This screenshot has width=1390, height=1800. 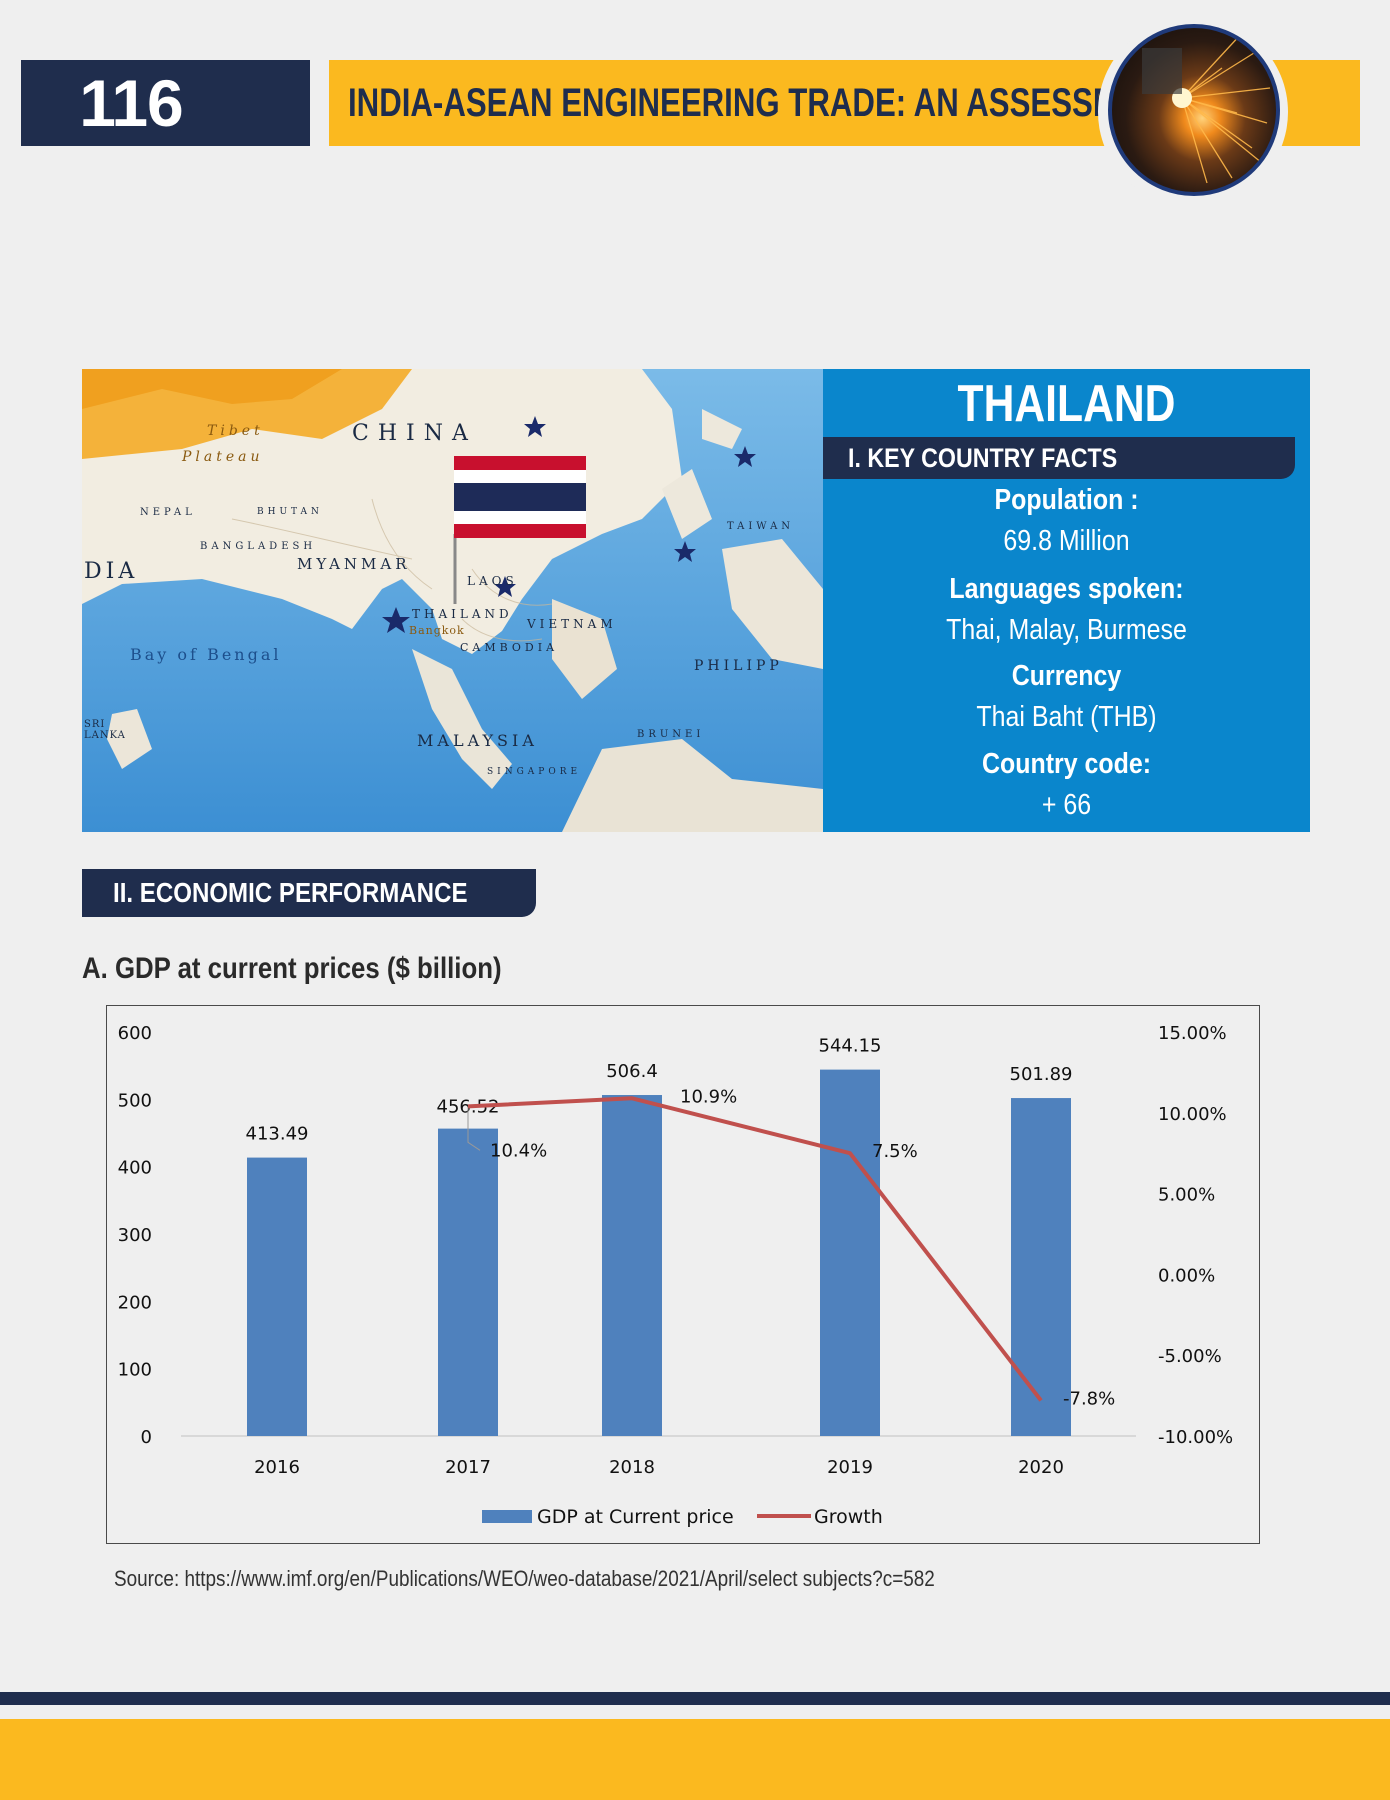 I want to click on gdp-bar-value-label: 456.52, so click(x=468, y=1107).